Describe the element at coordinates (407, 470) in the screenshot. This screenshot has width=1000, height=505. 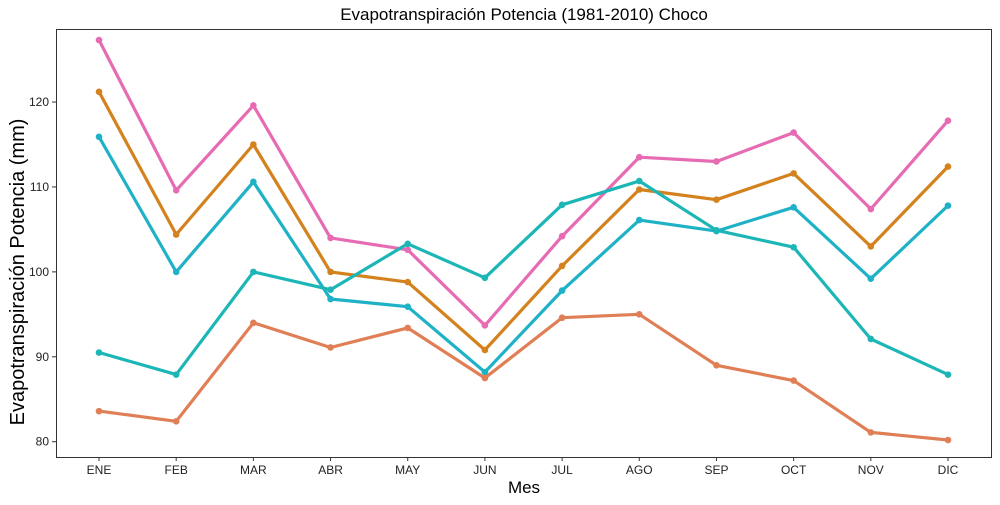
I see `x-tick-label: MAY` at that location.